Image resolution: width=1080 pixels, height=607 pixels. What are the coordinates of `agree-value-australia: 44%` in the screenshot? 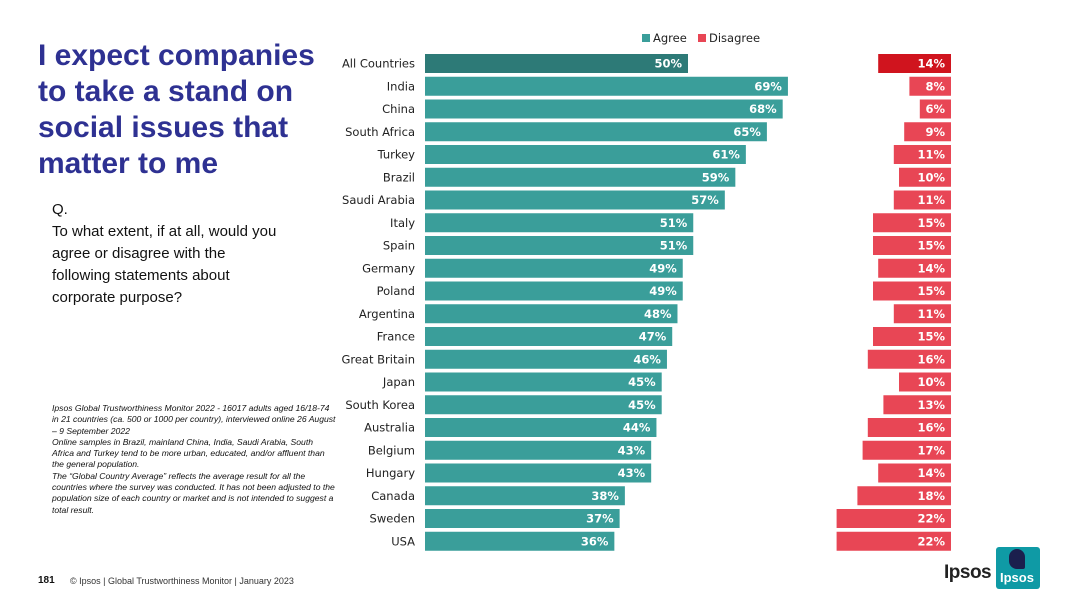 It's located at (637, 428).